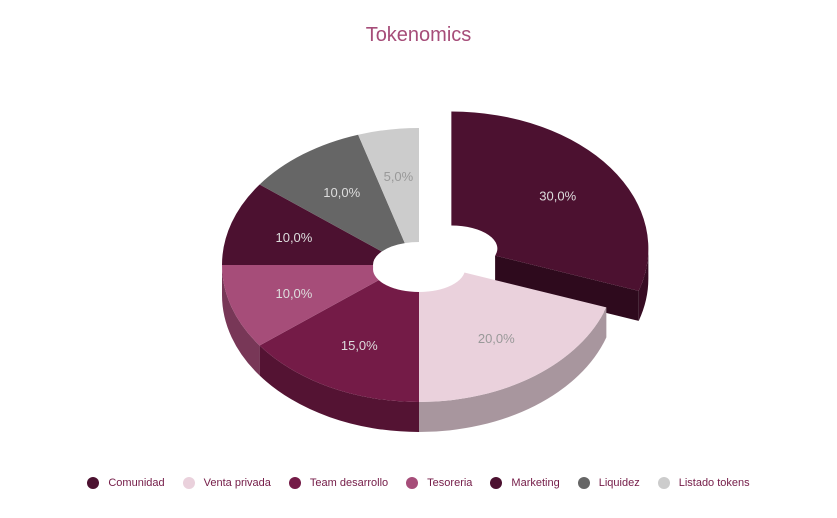 The height and width of the screenshot is (518, 837). Describe the element at coordinates (359, 345) in the screenshot. I see `slice-label-team-desarrollo: 15,0%` at that location.